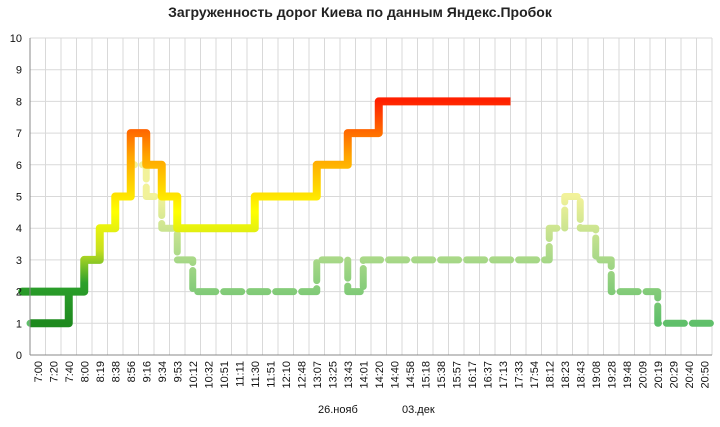 The width and height of the screenshot is (720, 427). I want to click on x-tick-label: 13:07, so click(318, 375).